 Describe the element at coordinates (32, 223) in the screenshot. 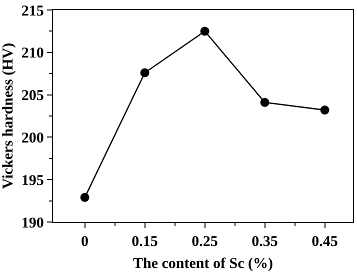

I see `y-tick-label: 190` at that location.